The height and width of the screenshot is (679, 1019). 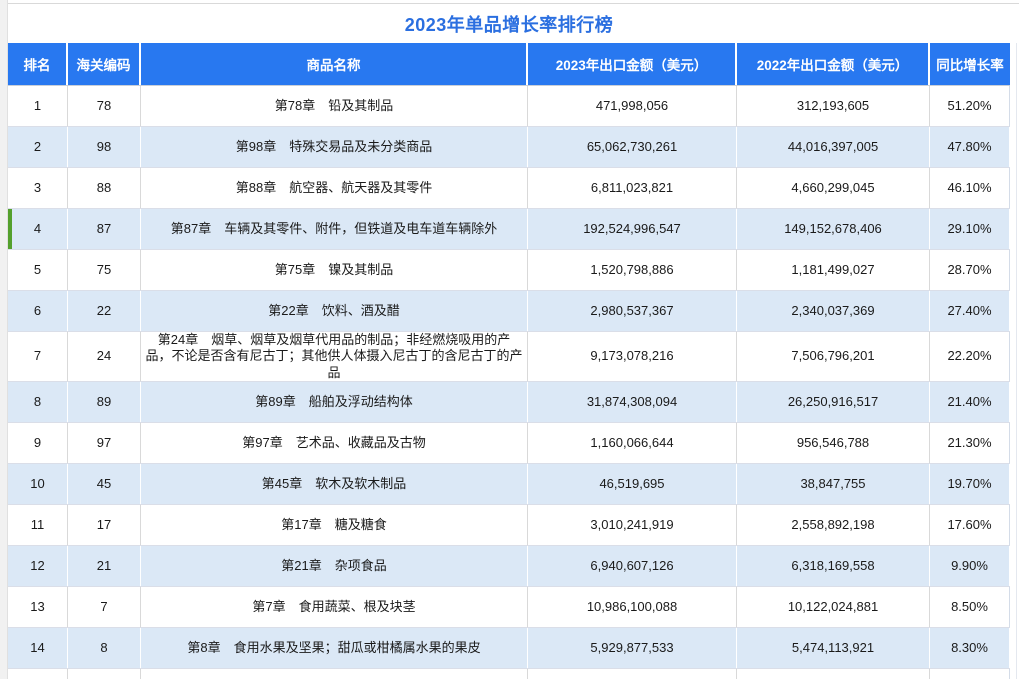 I want to click on header-product-name: 商品名称, so click(x=334, y=64).